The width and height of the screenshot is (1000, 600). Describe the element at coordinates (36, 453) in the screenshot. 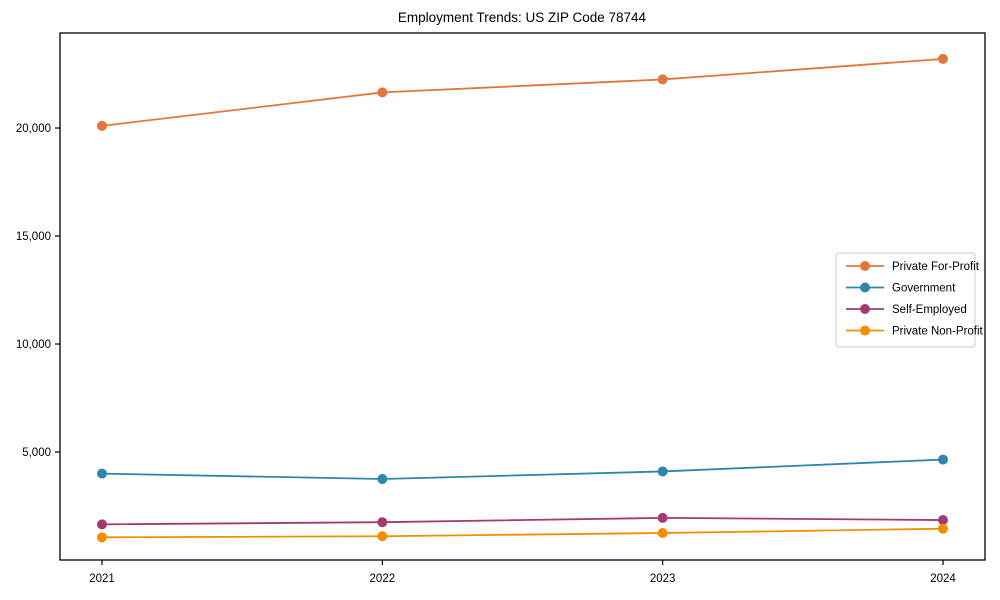

I see `y-axis-tick-label: 5,000` at that location.